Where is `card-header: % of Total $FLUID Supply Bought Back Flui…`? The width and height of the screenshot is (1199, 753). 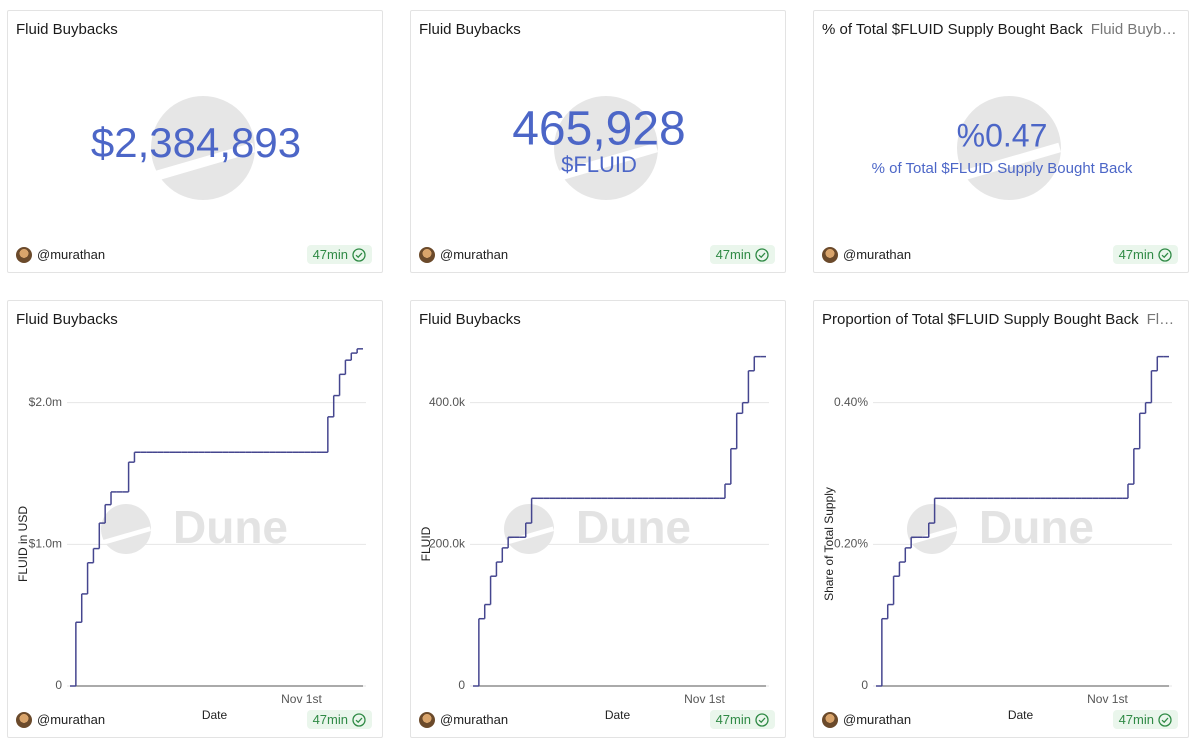
card-header: % of Total $FLUID Supply Bought Back Flui… is located at coordinates (1001, 29).